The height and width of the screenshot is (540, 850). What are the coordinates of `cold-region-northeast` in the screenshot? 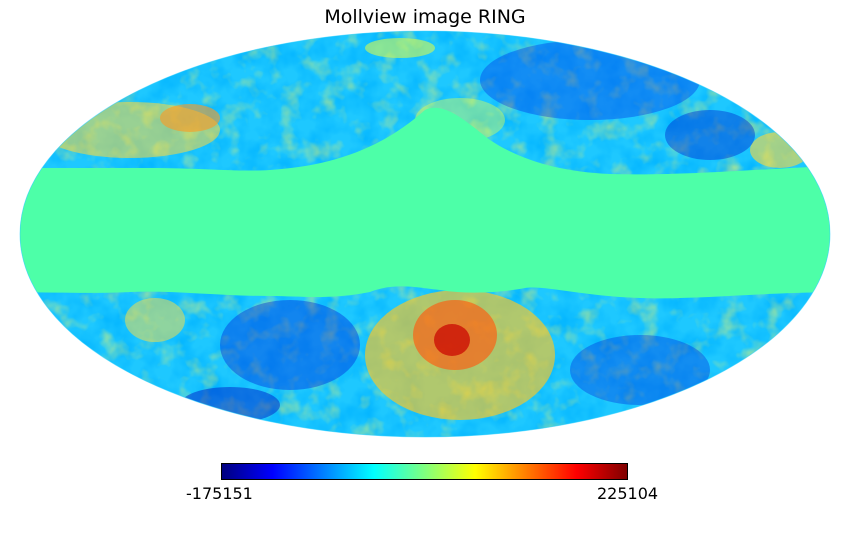 It's located at (590, 80).